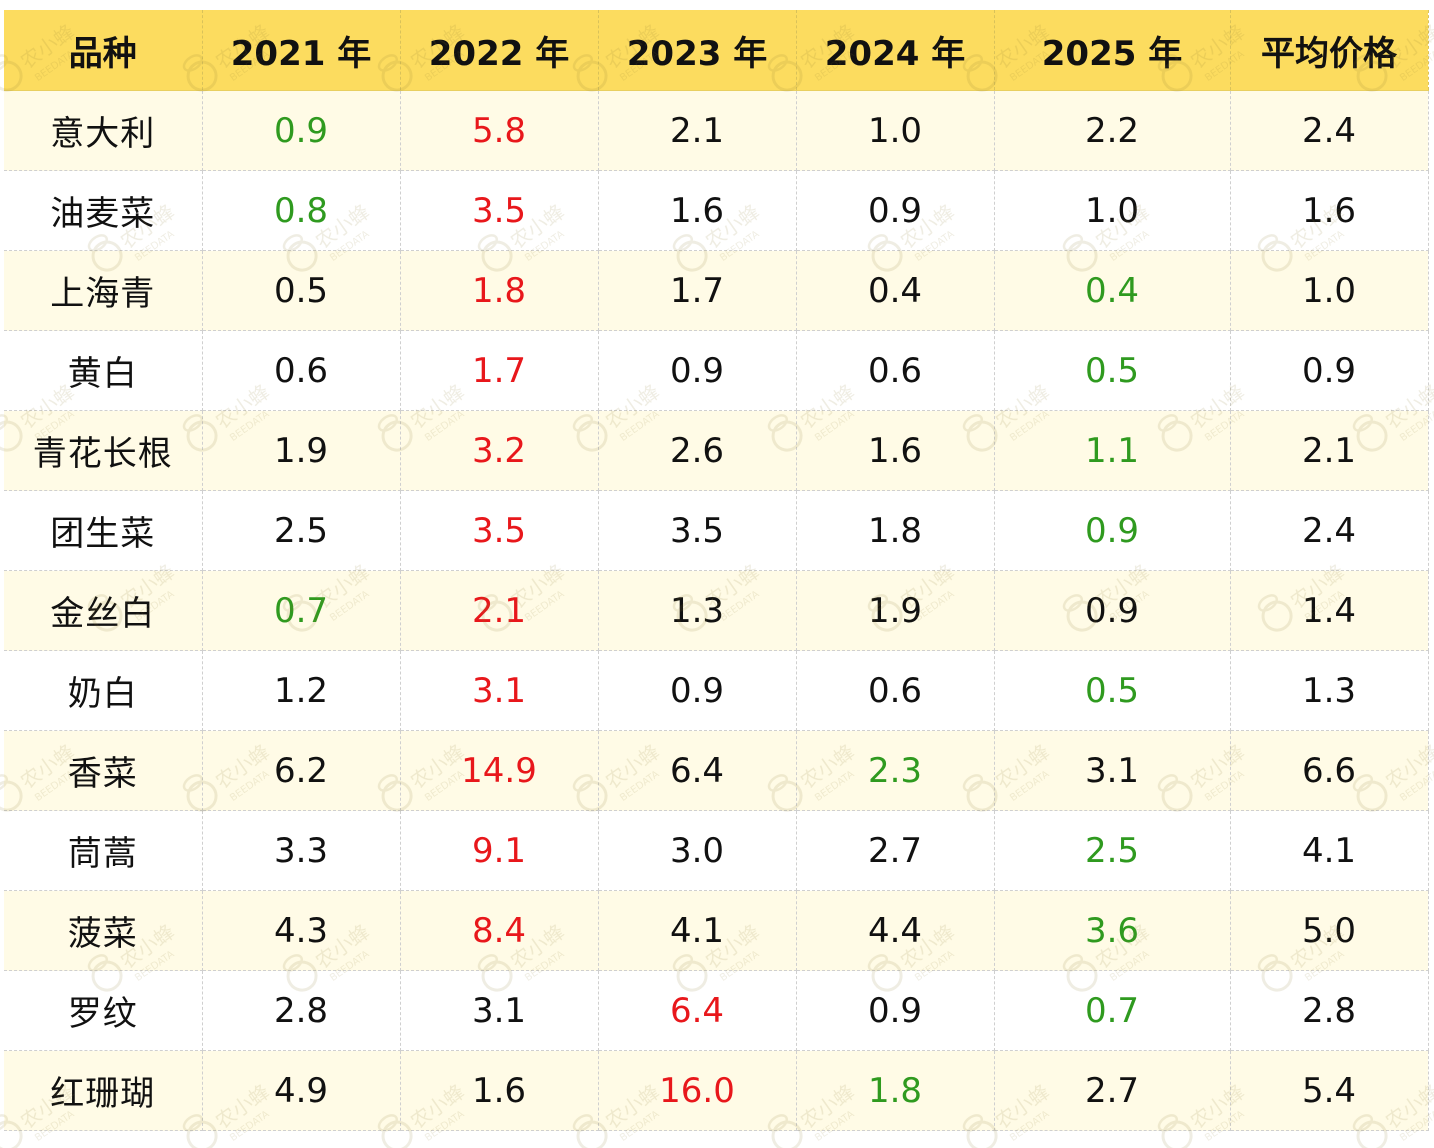 This screenshot has height=1148, width=1434. I want to click on value-2021-cell: 3.3, so click(301, 850).